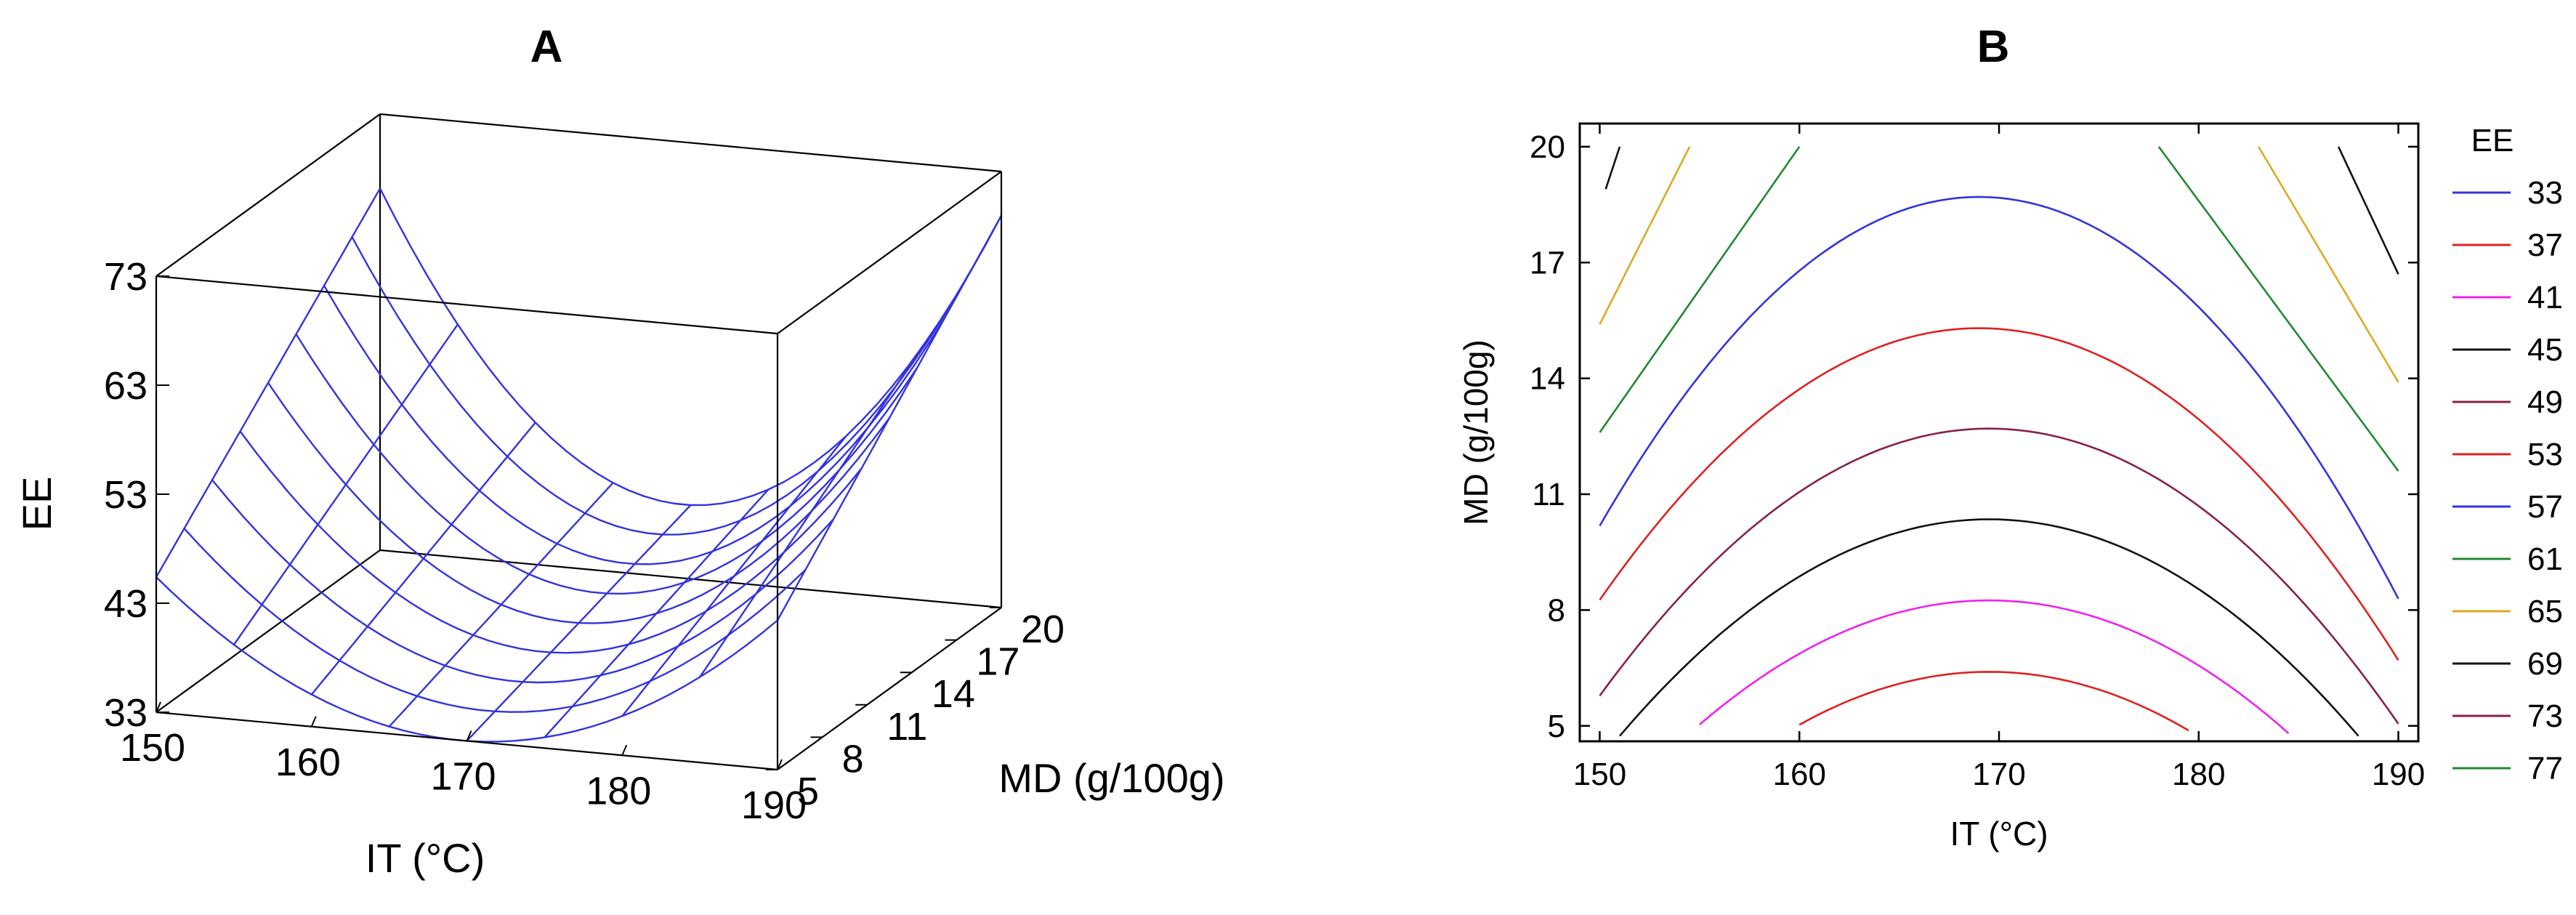 Image resolution: width=2576 pixels, height=915 pixels. I want to click on edge-back-bottom, so click(691, 579).